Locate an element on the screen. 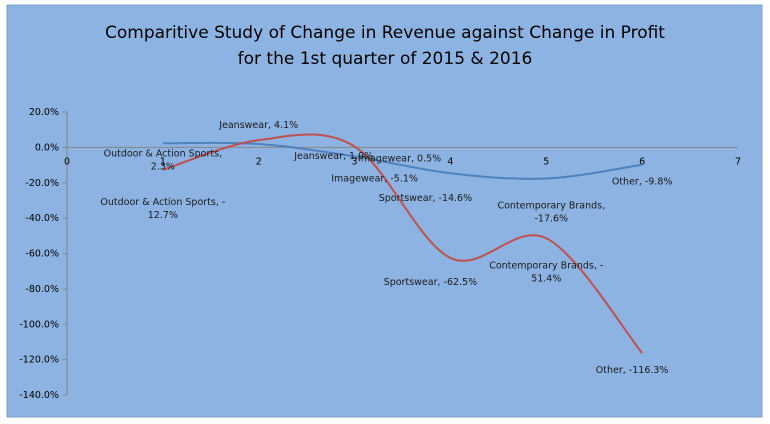  data-label: Other, -116.3% is located at coordinates (632, 370).